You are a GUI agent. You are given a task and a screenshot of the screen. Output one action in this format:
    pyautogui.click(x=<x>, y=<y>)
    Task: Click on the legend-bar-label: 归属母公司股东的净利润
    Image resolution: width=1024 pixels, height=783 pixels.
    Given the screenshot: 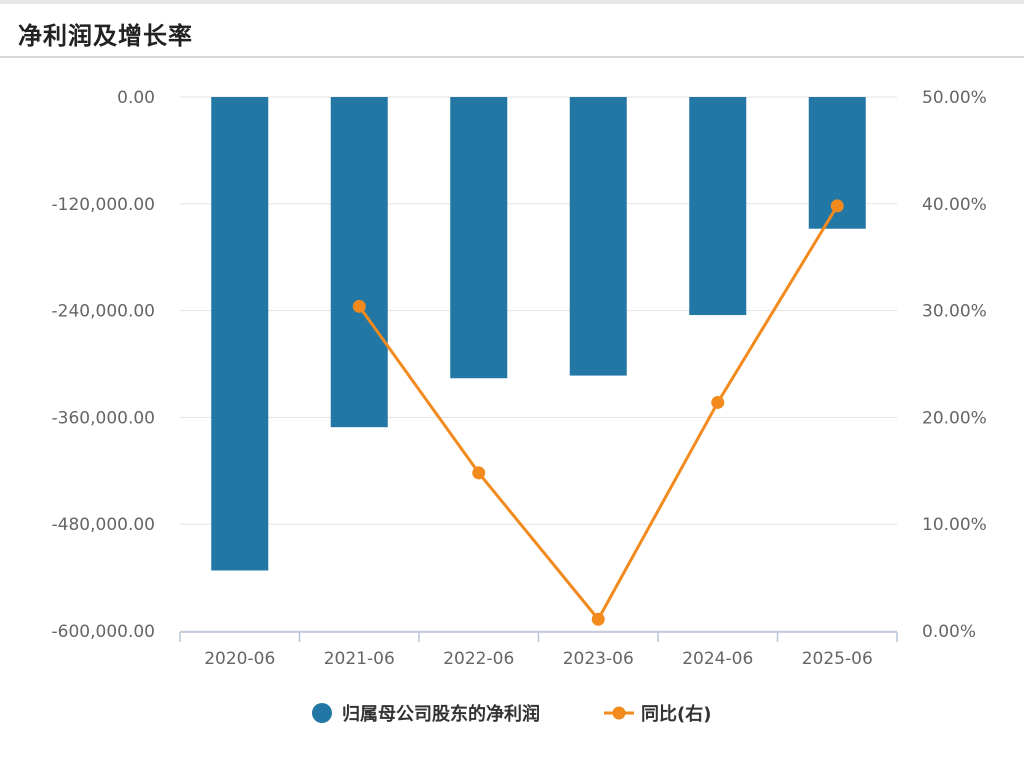 What is the action you would take?
    pyautogui.click(x=441, y=714)
    